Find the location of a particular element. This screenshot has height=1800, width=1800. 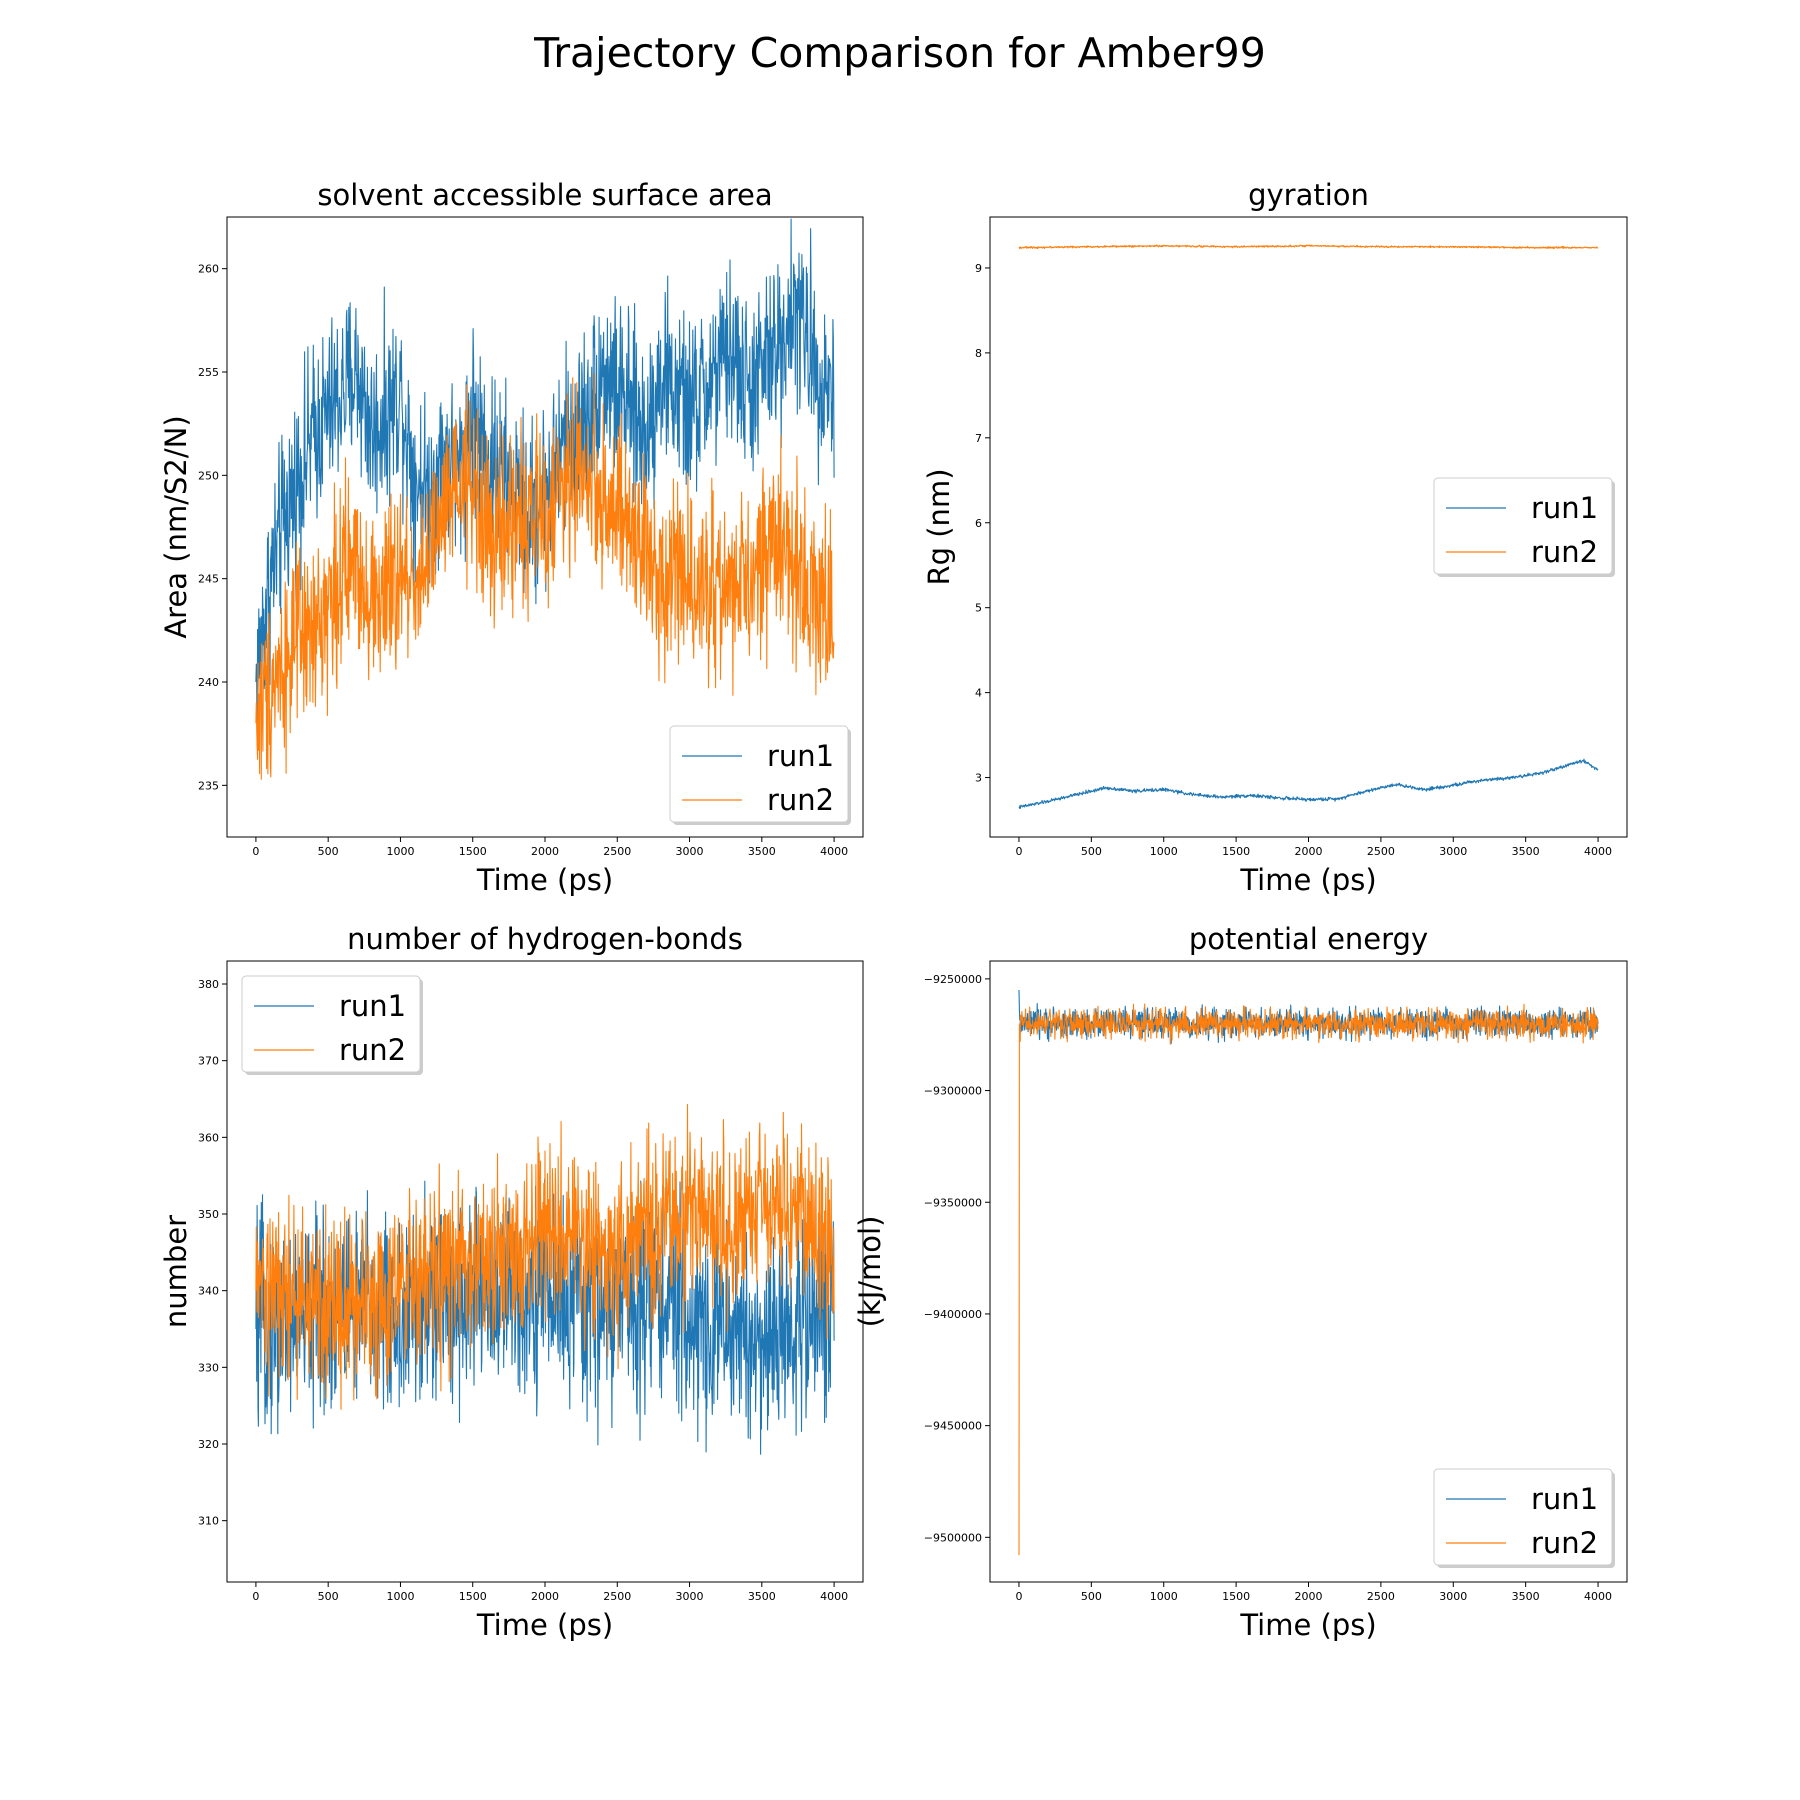

y-tick-label: −9250000 is located at coordinates (953, 979).